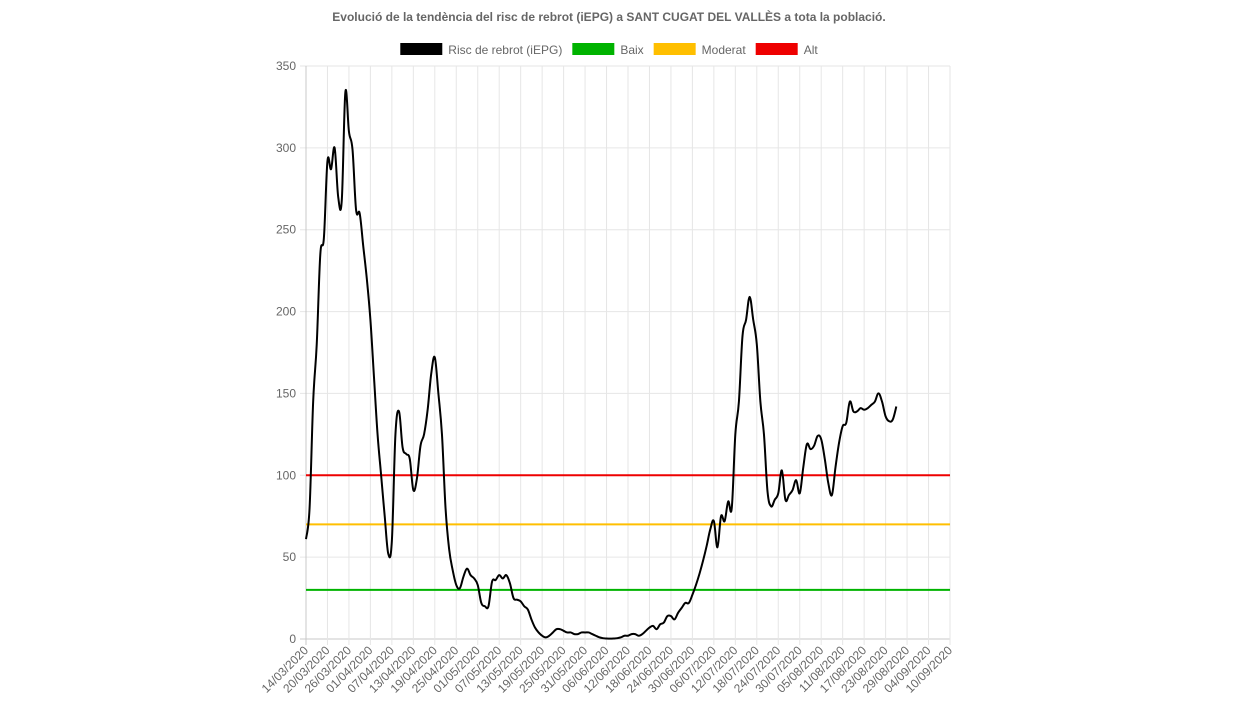  What do you see at coordinates (631, 50) in the screenshot?
I see `legend-label: Baix` at bounding box center [631, 50].